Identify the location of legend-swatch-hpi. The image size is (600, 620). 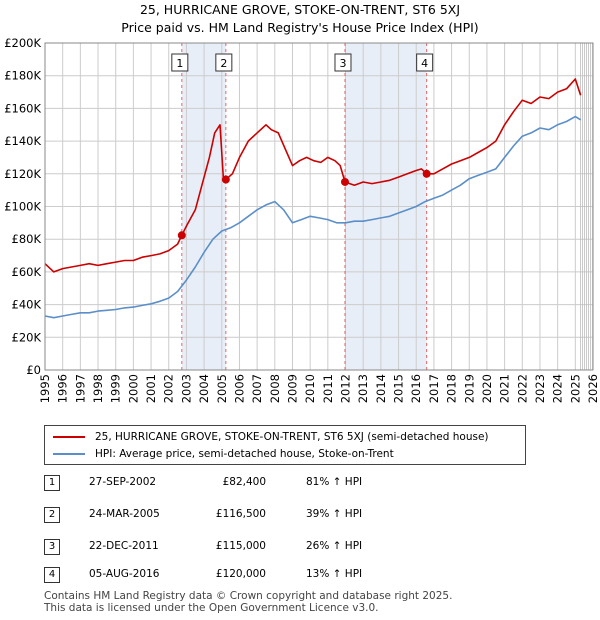
(69, 454).